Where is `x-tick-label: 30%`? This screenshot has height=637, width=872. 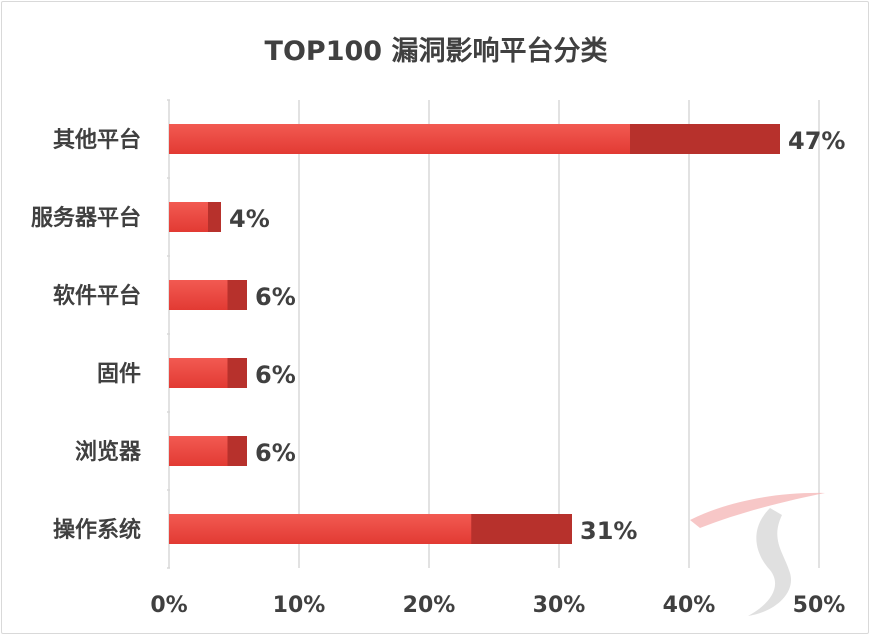
x-tick-label: 30% is located at coordinates (559, 605).